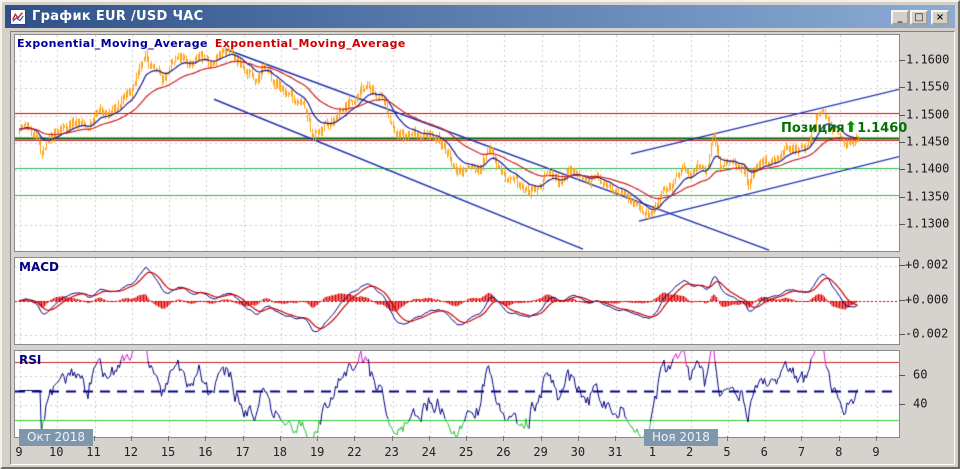 The height and width of the screenshot is (469, 960). Describe the element at coordinates (30, 360) in the screenshot. I see `rsi-label: RSI` at that location.